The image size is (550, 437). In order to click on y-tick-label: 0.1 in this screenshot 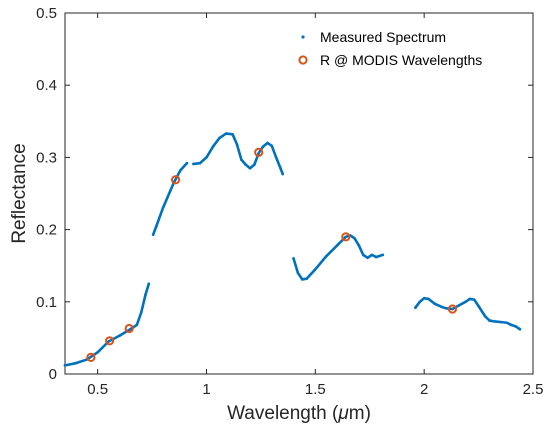, I will do `click(46, 302)`.